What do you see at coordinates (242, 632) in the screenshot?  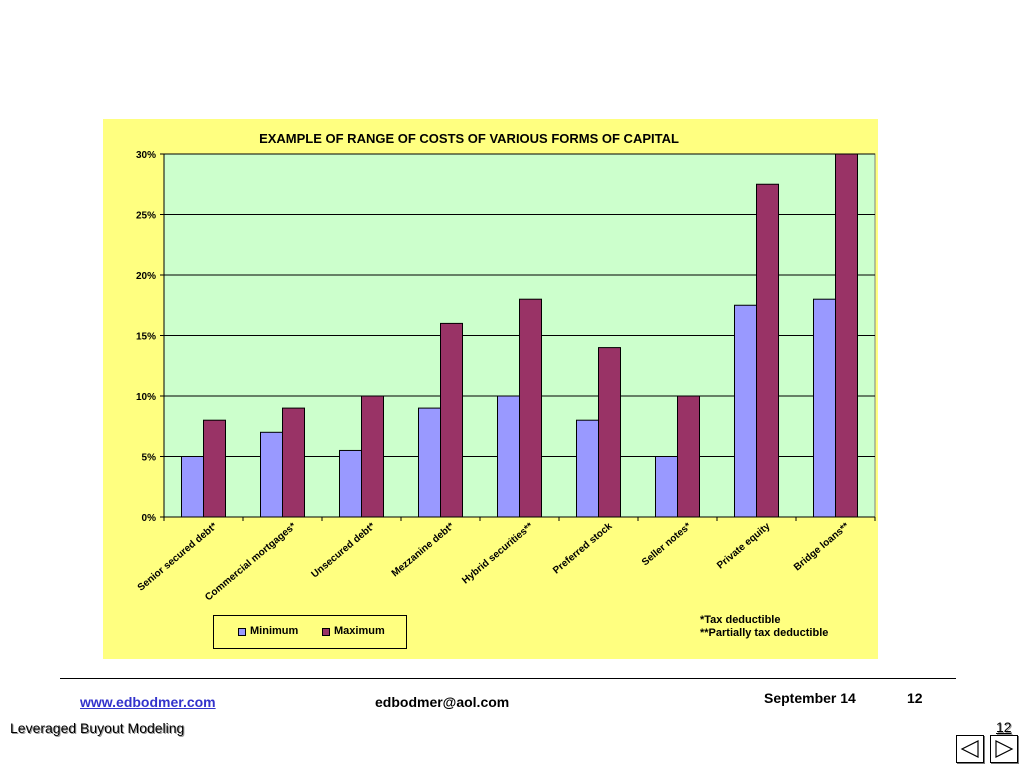 I see `legend-swatch-minimum` at bounding box center [242, 632].